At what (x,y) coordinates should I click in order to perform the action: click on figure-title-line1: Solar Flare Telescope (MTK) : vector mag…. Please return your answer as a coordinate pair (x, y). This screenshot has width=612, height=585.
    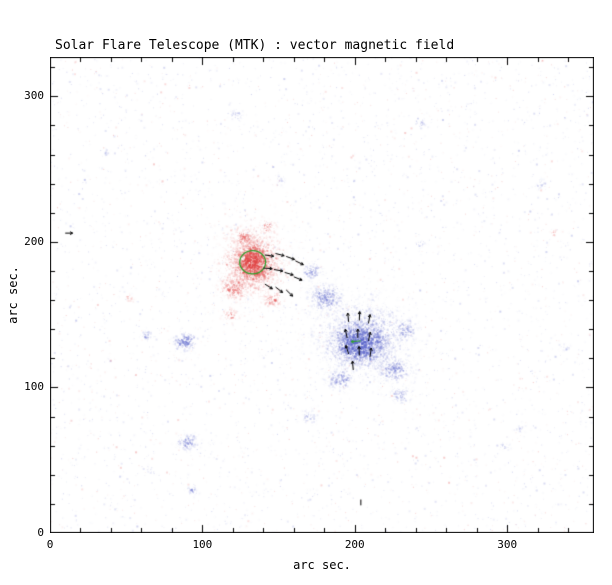
    Looking at the image, I should click on (255, 45).